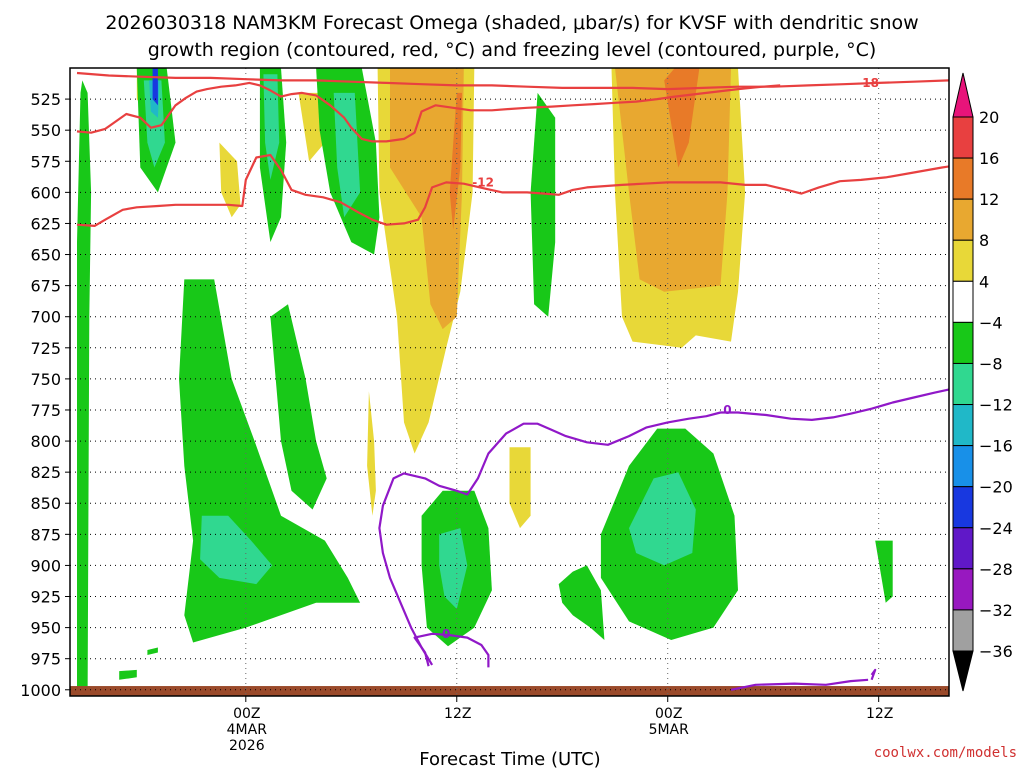 The width and height of the screenshot is (1024, 768). Describe the element at coordinates (996, 651) in the screenshot. I see `colorbar-label-13: −36` at that location.